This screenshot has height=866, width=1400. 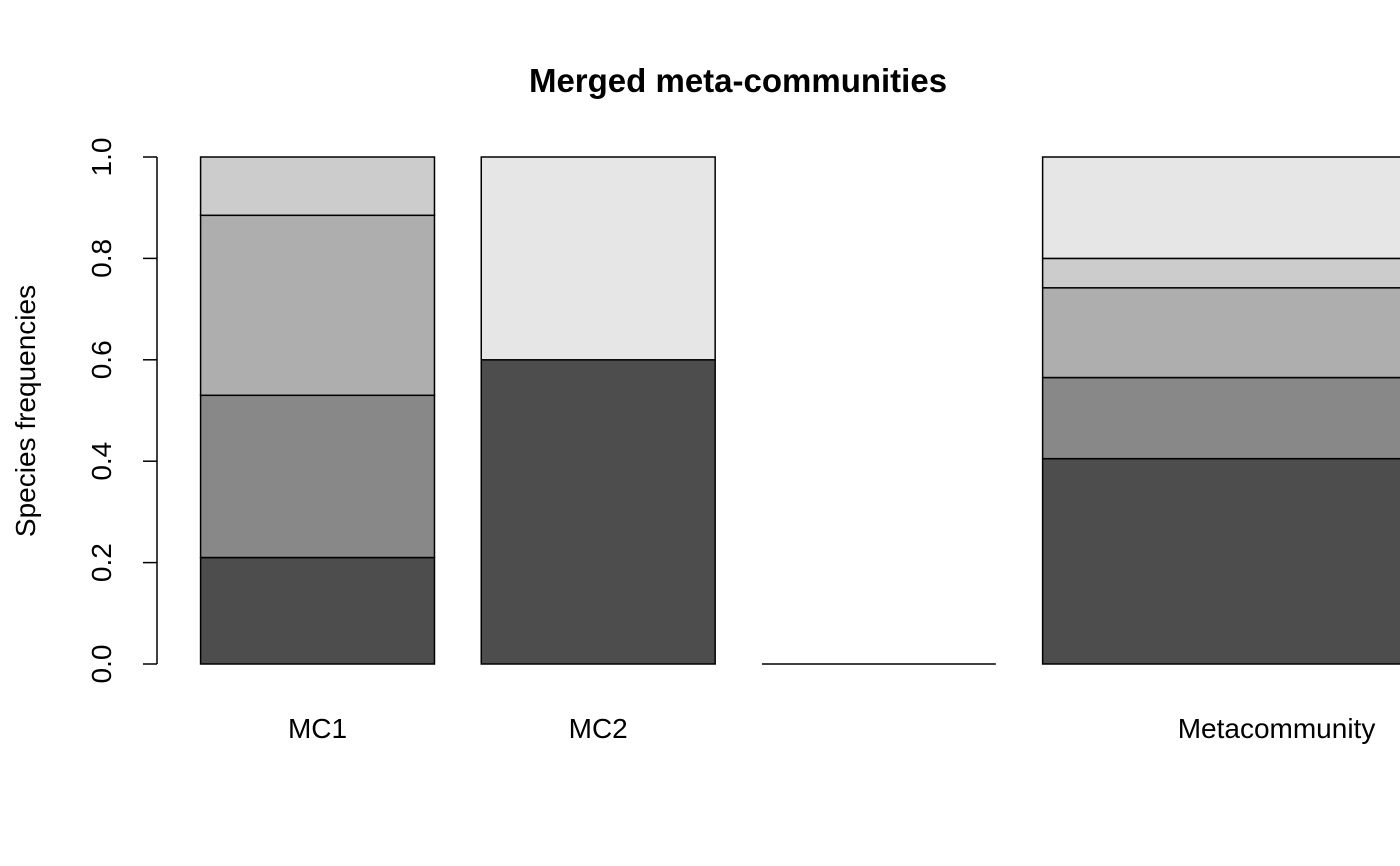 I want to click on y-tick-label: 0.8, so click(x=101, y=258).